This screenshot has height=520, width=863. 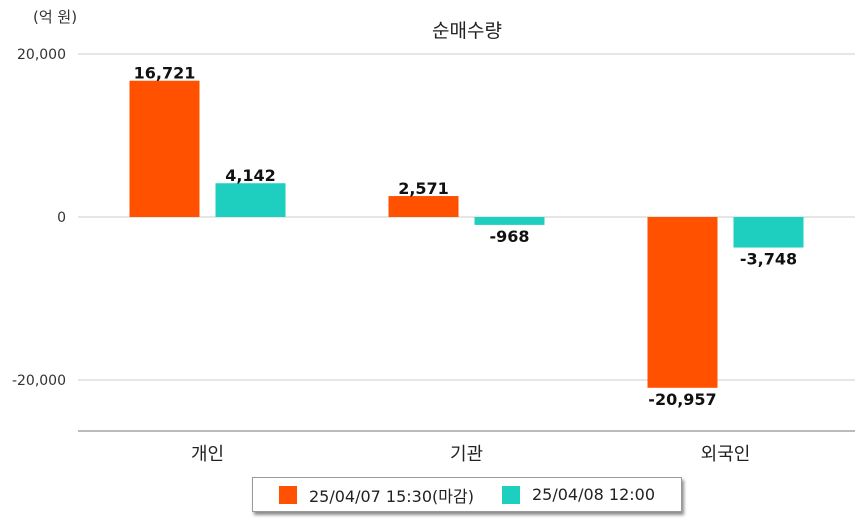 I want to click on legend: 25/04/07 15:30(마감) 25/04/08 12:00, so click(x=467, y=494).